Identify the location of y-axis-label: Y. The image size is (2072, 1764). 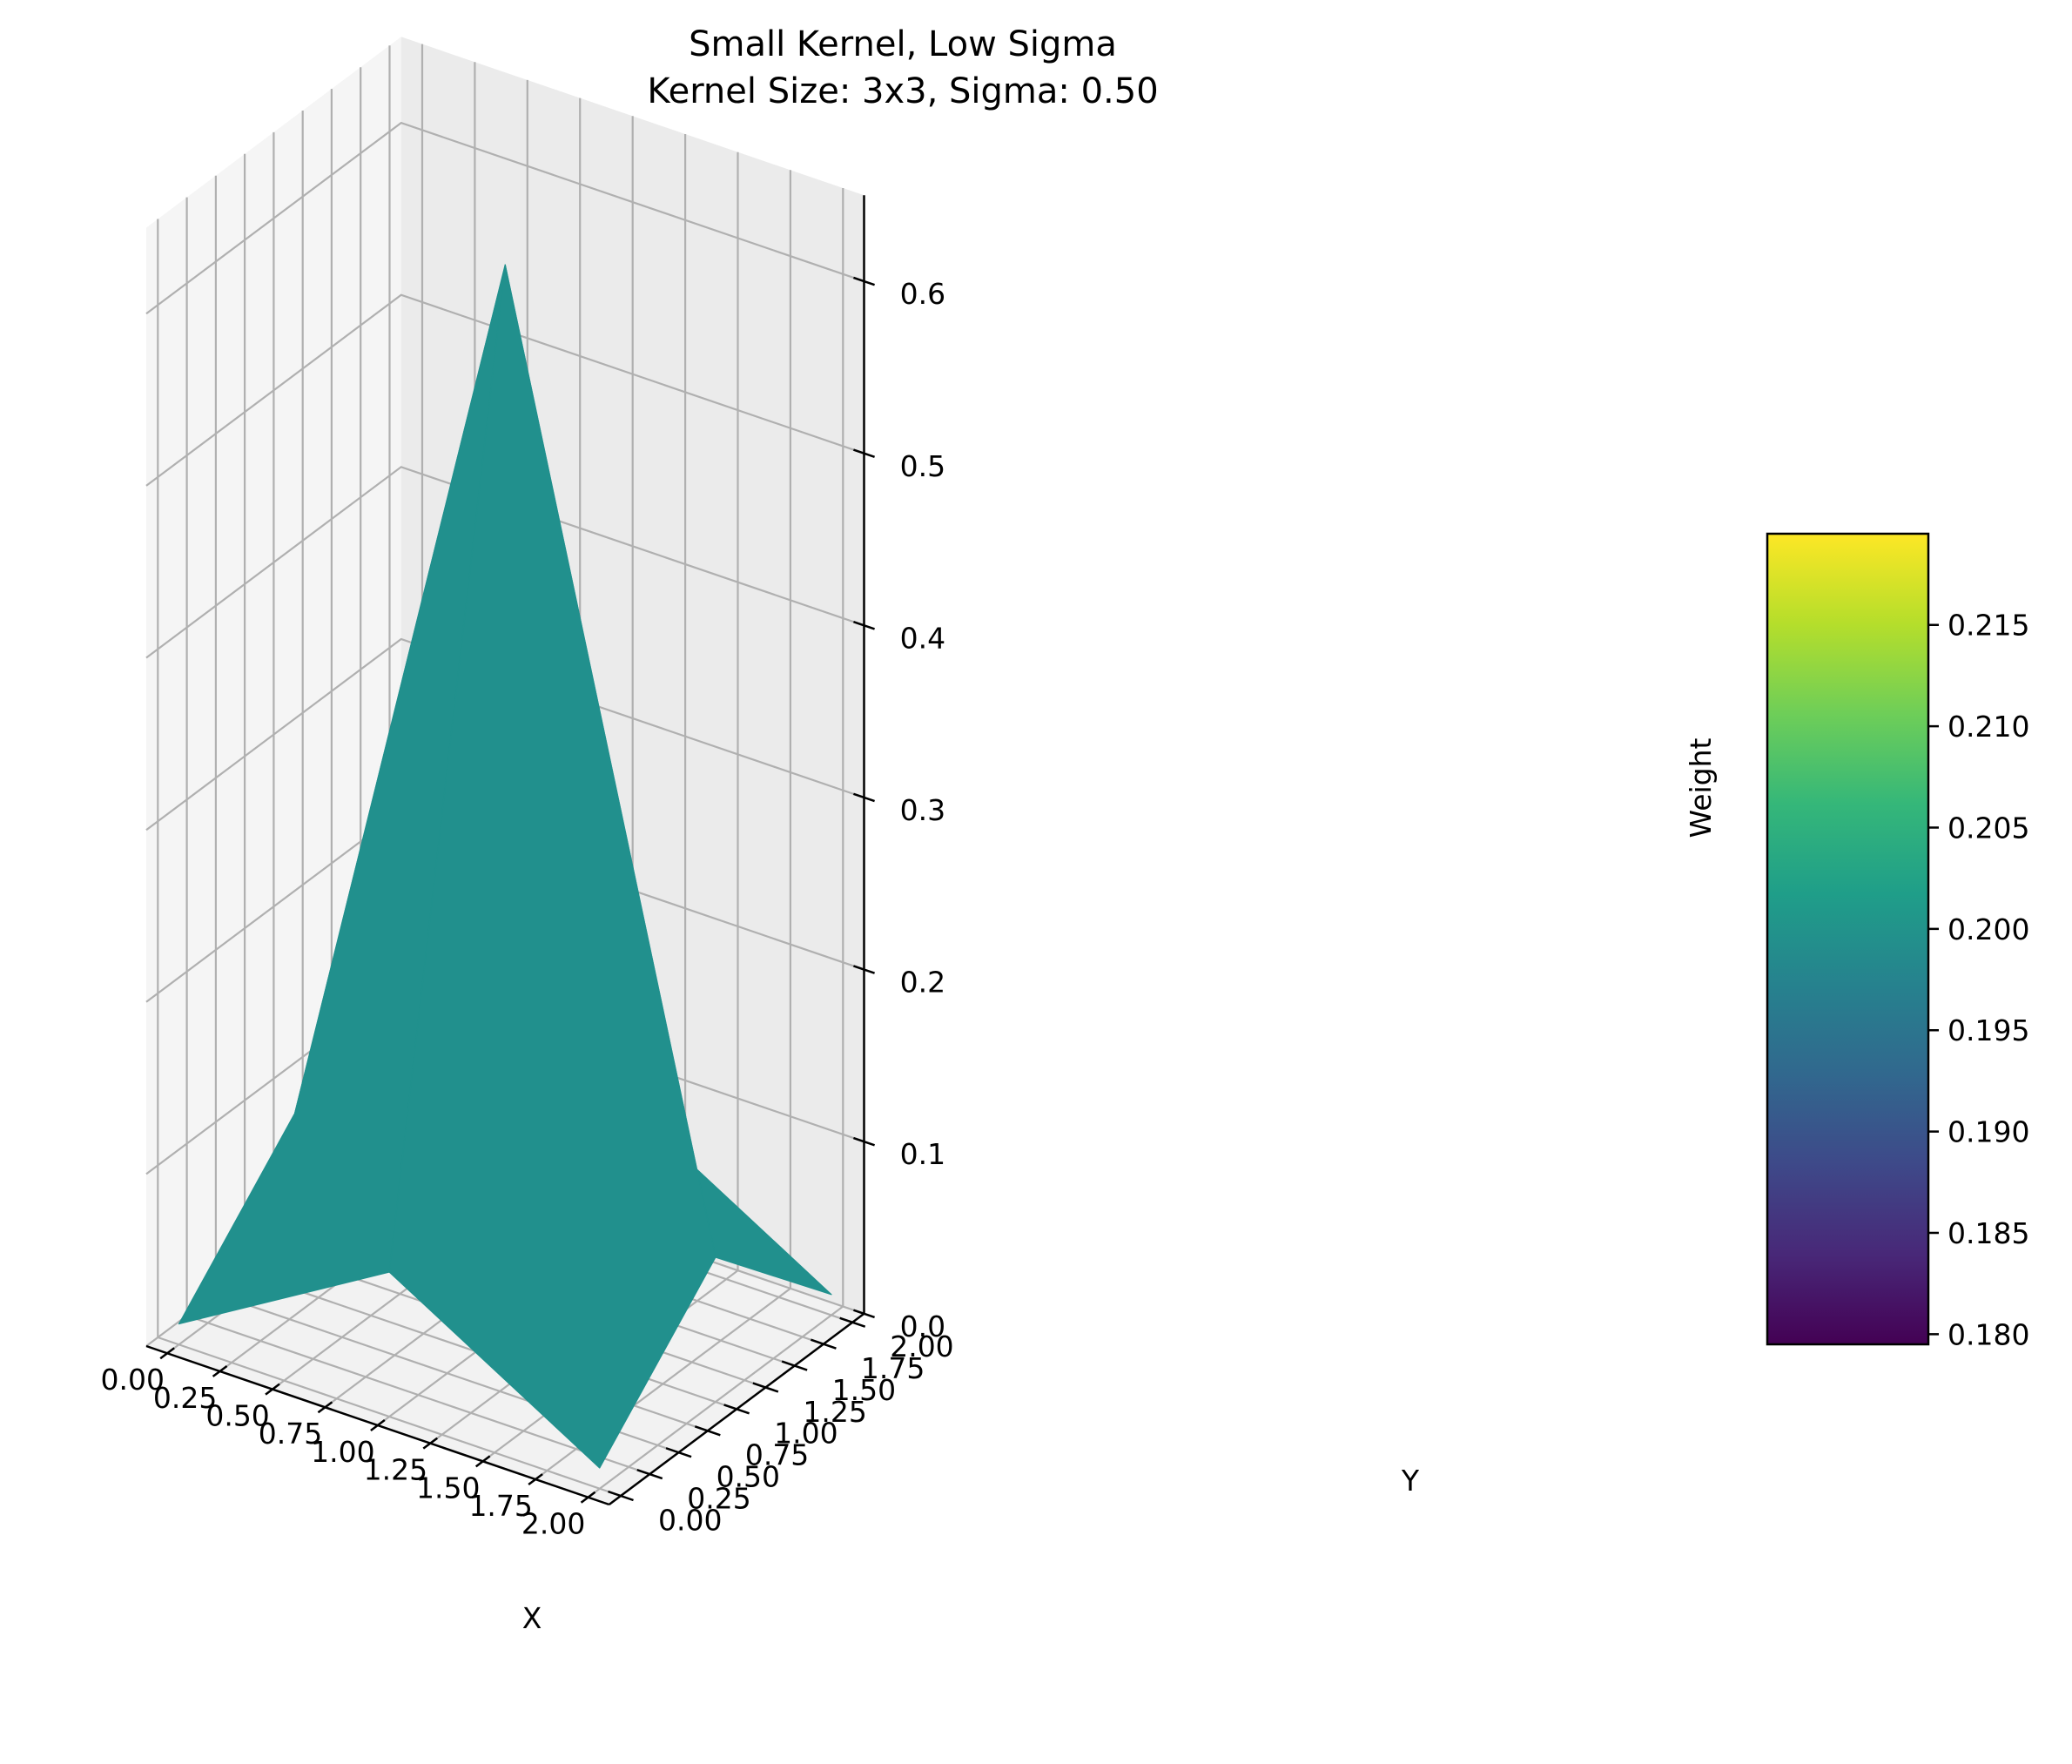
(1410, 1481).